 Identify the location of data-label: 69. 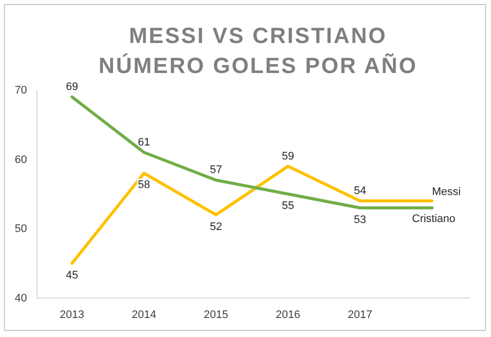
(72, 86).